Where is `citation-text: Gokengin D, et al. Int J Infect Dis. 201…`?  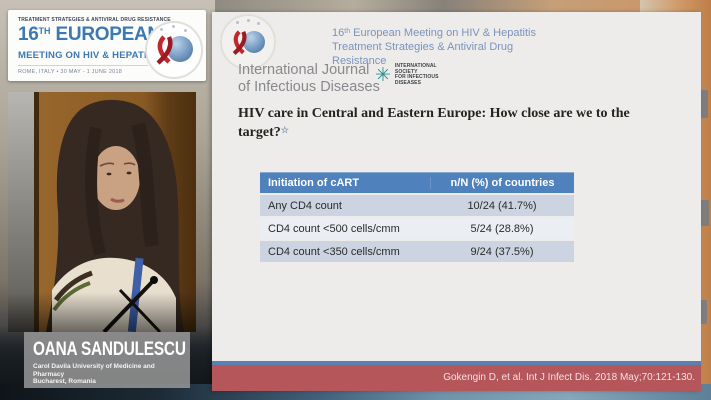 citation-text: Gokengin D, et al. Int J Infect Dis. 201… is located at coordinates (569, 377).